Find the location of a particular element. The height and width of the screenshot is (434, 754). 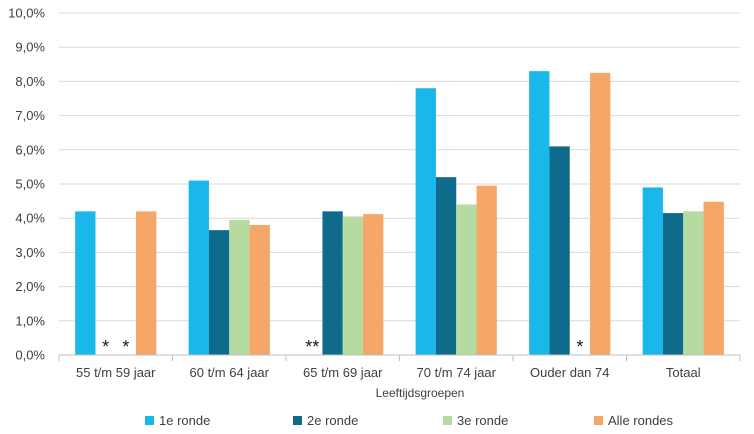

x-tick-label: 60 t/m 64 jaar is located at coordinates (230, 372).